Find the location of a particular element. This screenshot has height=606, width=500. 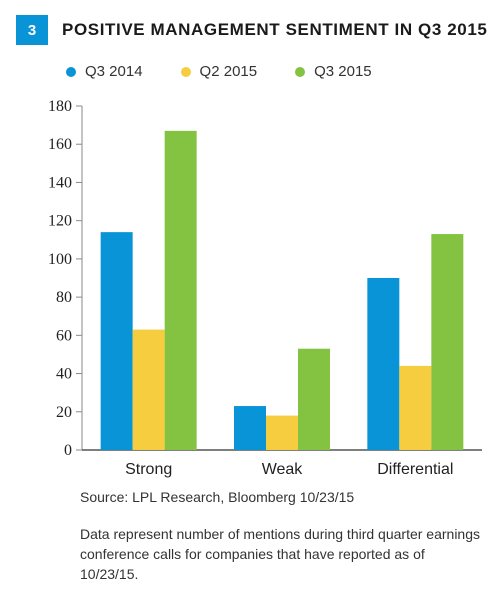

y-tick-label: 160 is located at coordinates (60, 144).